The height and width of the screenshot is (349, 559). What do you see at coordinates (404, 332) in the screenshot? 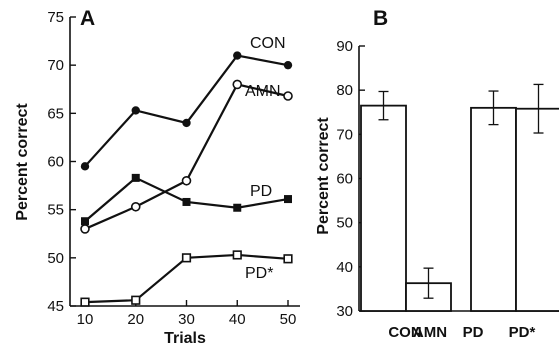
I see `b-category-label: CON` at bounding box center [404, 332].